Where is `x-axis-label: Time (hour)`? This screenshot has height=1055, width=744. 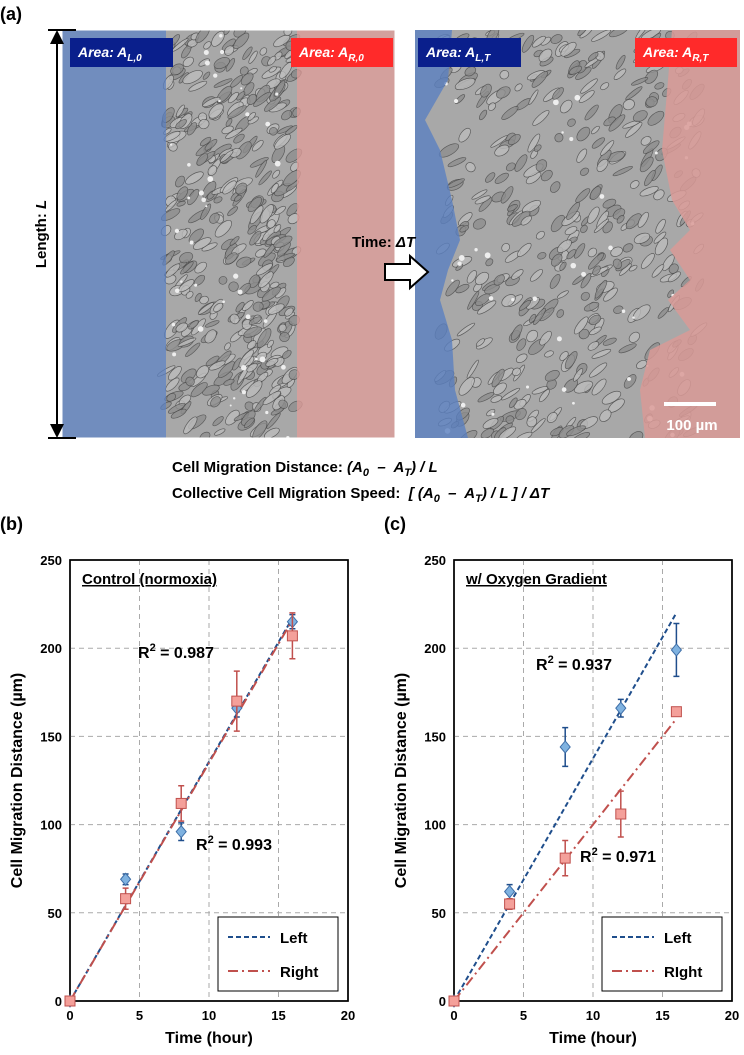
x-axis-label: Time (hour) is located at coordinates (209, 1038).